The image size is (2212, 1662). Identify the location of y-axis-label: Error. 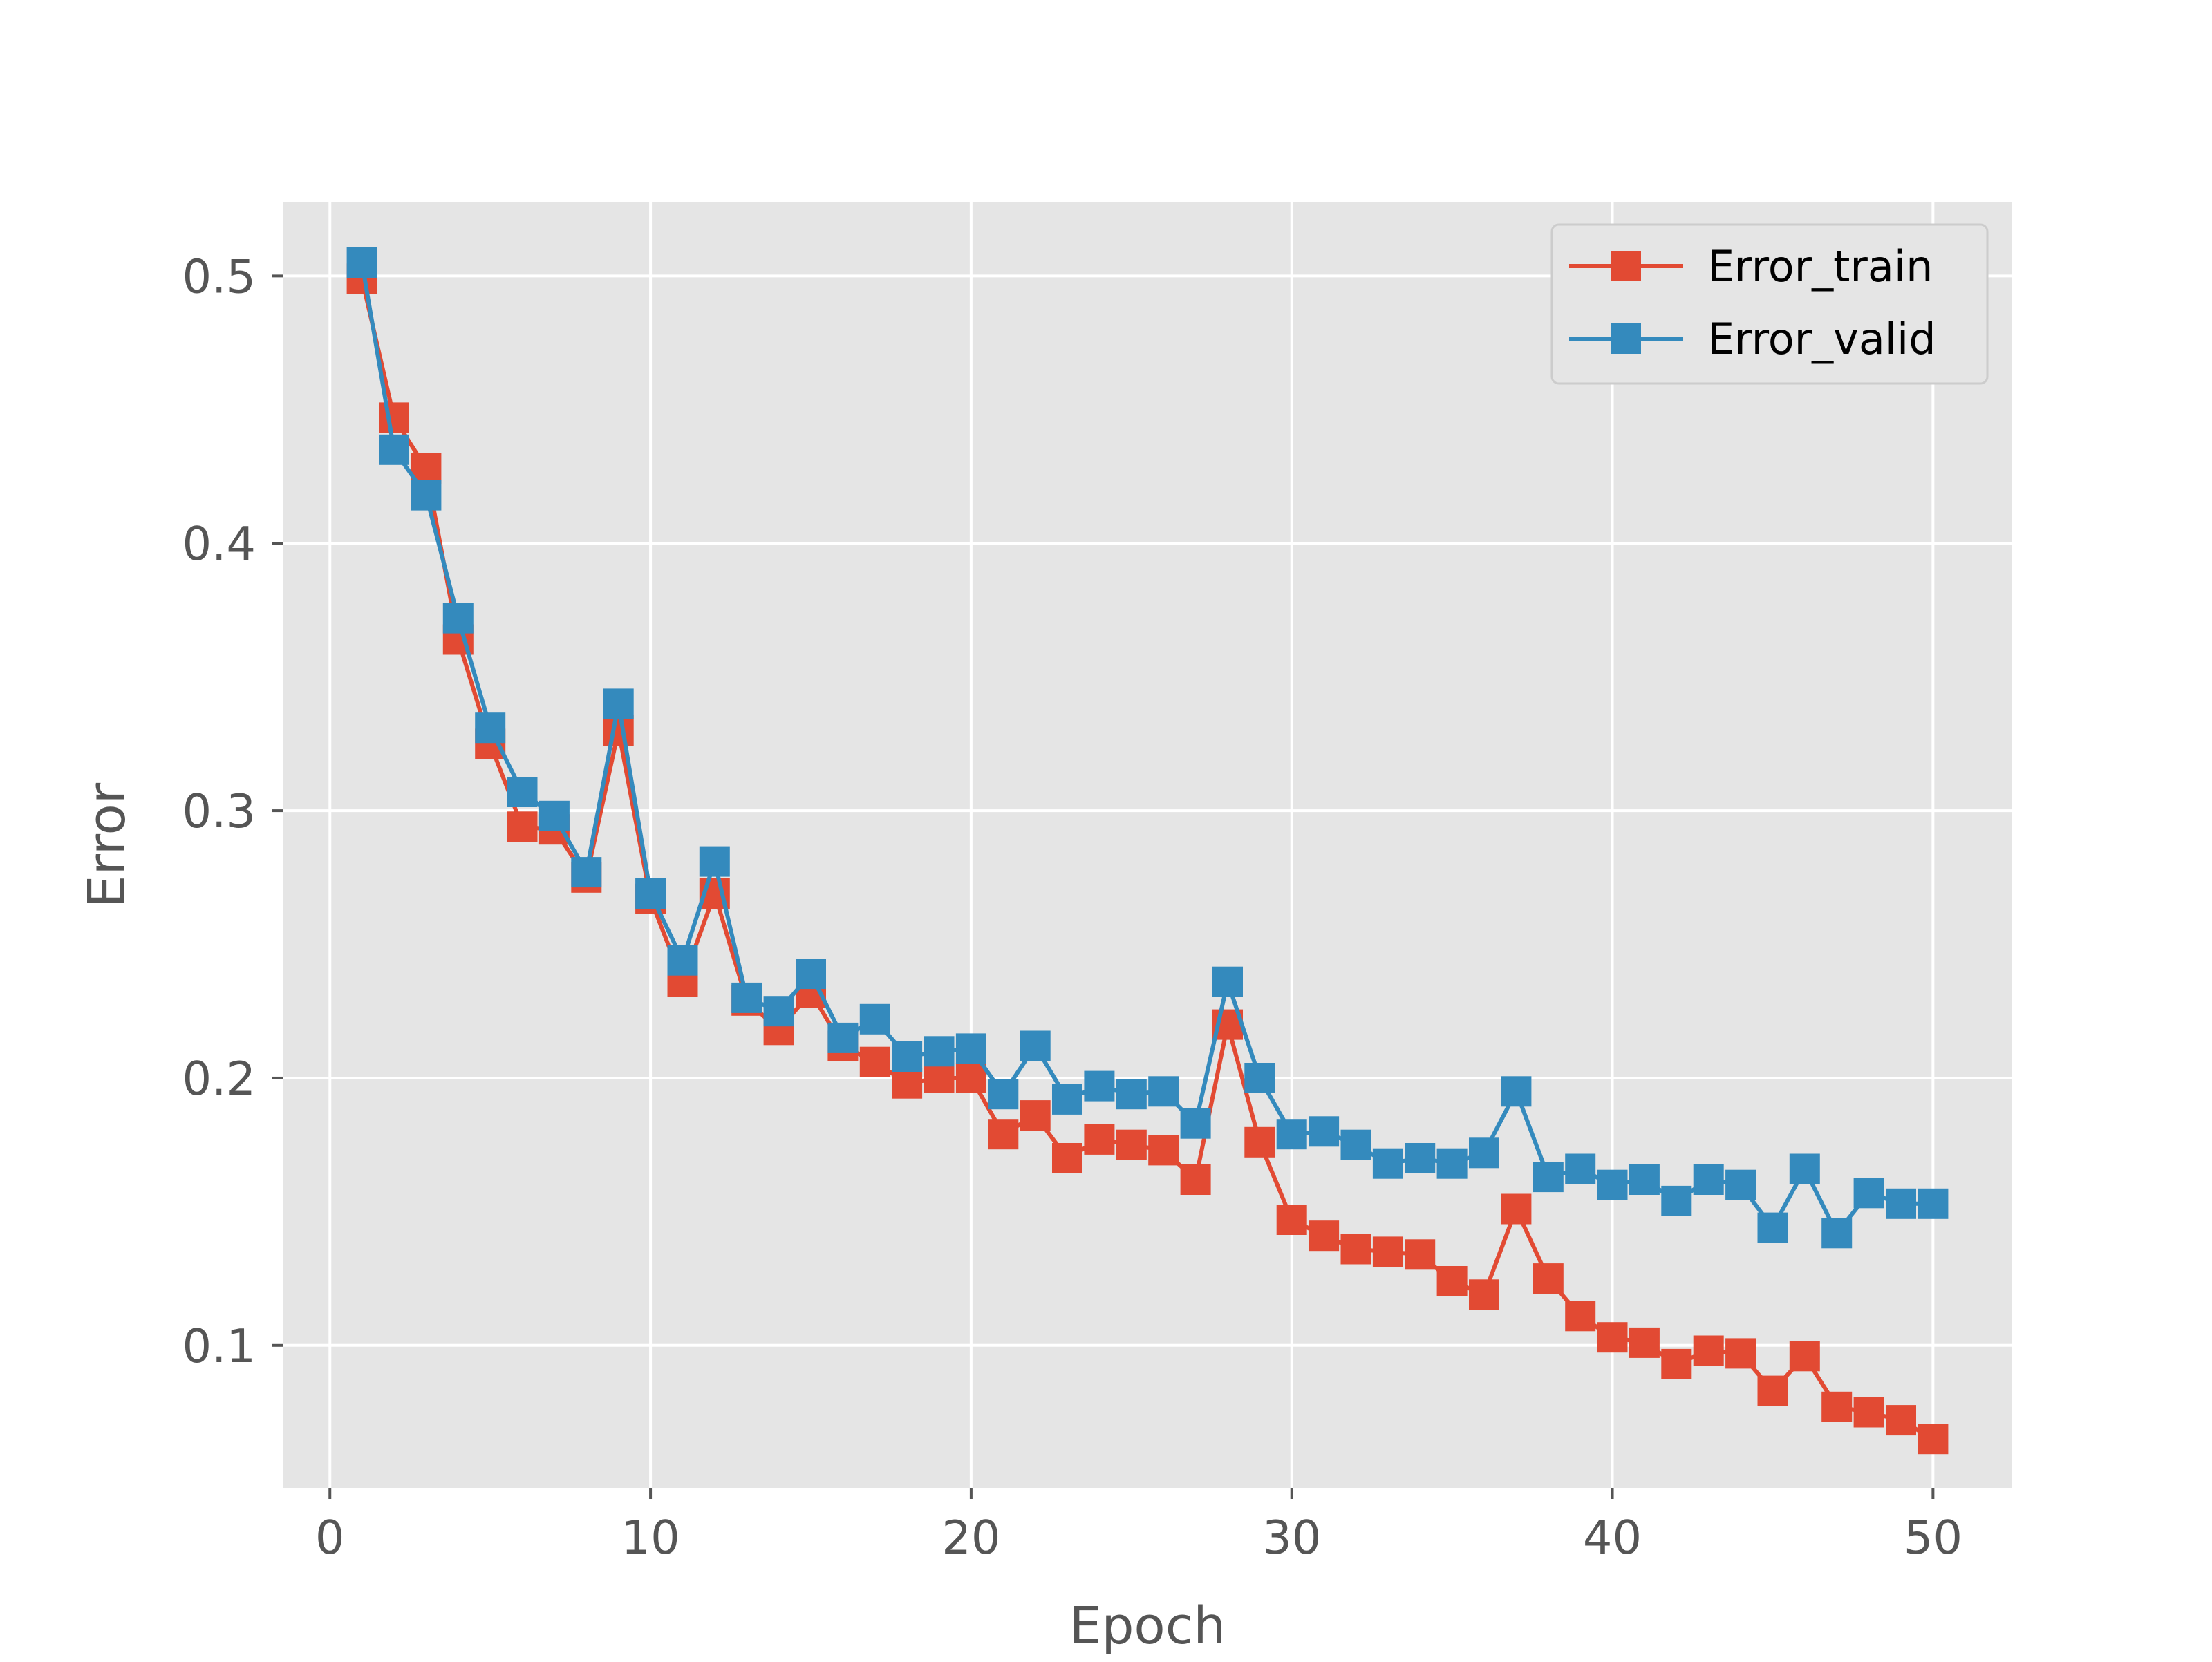
(107, 844).